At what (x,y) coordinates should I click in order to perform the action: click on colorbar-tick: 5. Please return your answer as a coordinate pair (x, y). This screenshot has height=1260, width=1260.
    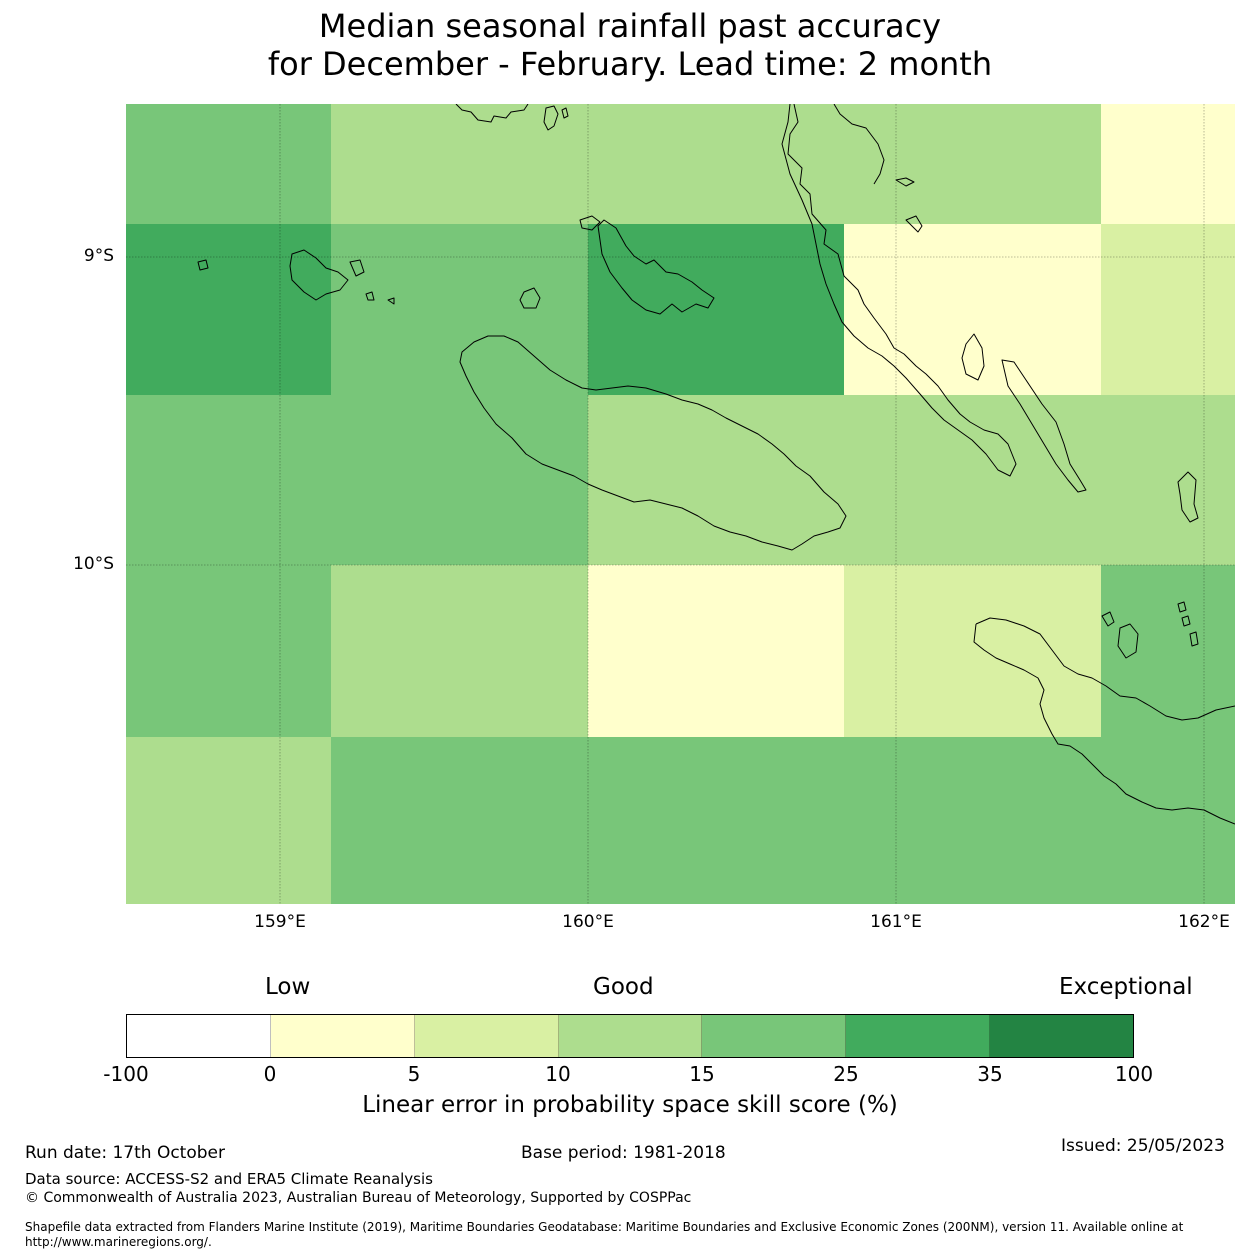
    Looking at the image, I should click on (414, 1074).